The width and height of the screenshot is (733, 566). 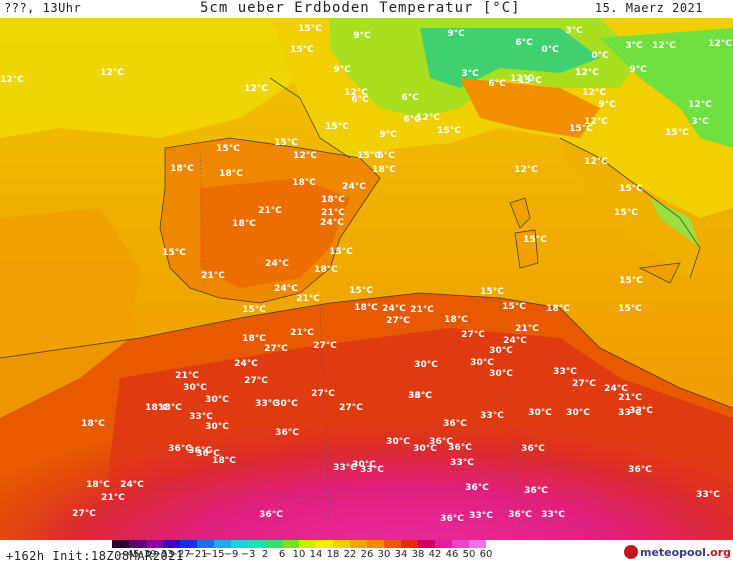 What do you see at coordinates (282, 554) in the screenshot?
I see `legend-tick-label: 6` at bounding box center [282, 554].